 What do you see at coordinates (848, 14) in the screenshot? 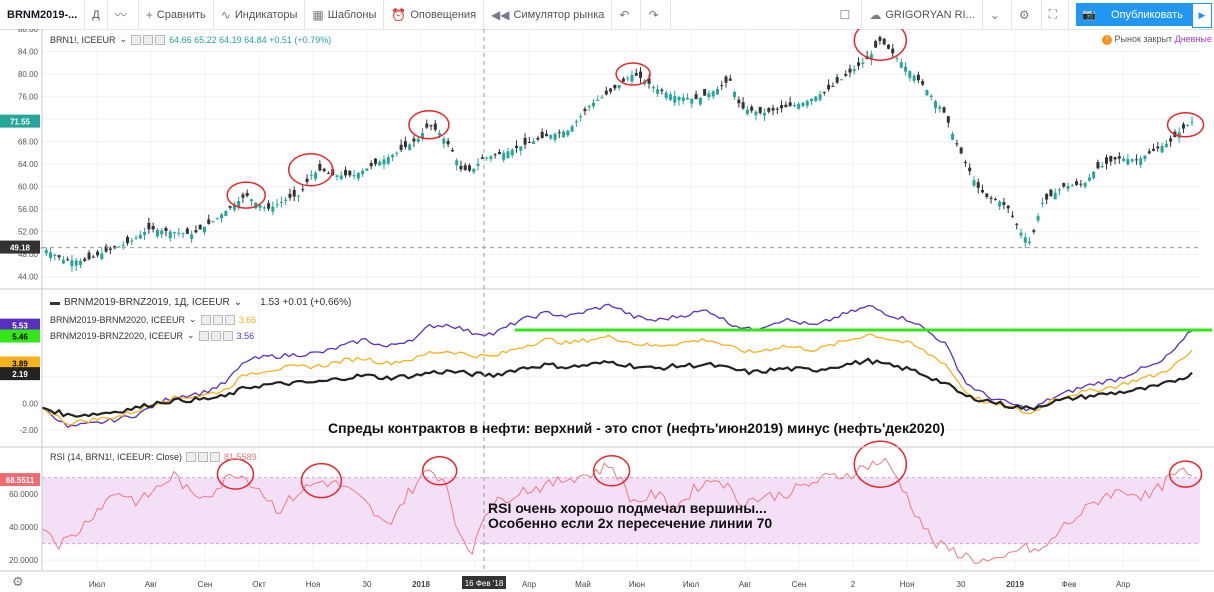
I see `fullscreen-button: ☐` at bounding box center [848, 14].